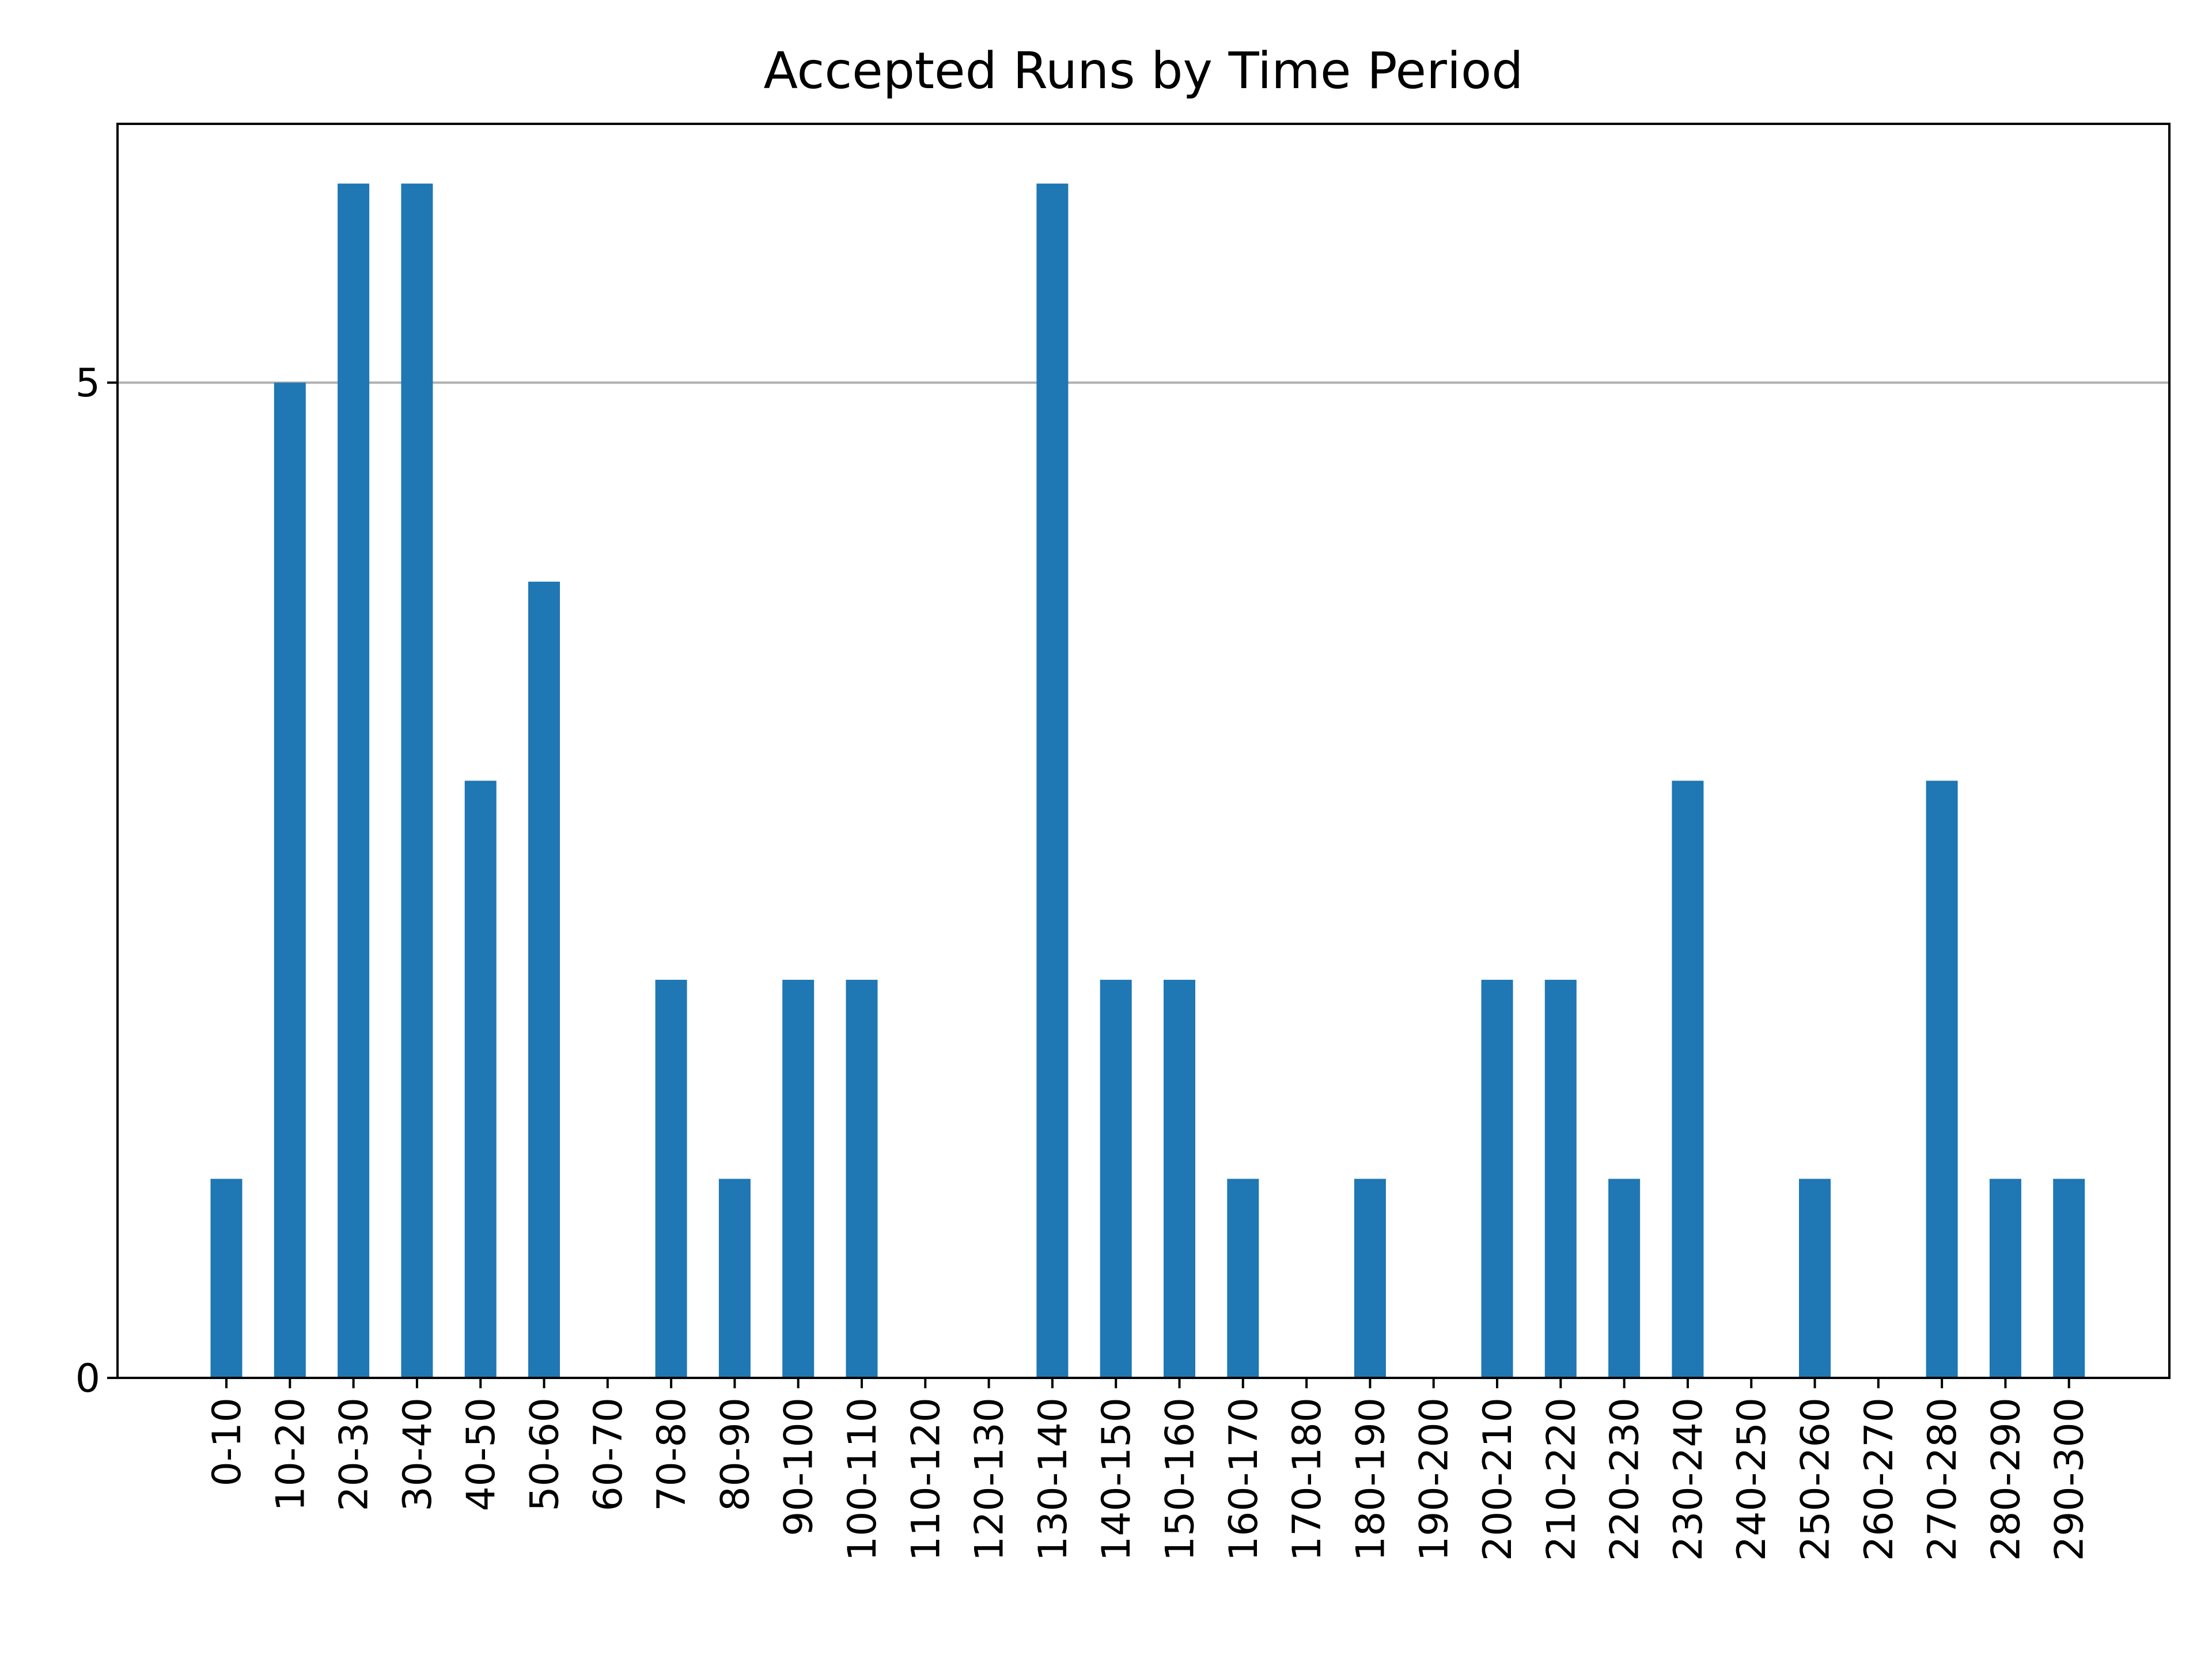 The width and height of the screenshot is (2212, 1659). Describe the element at coordinates (87, 383) in the screenshot. I see `y-tick-label: 5` at that location.